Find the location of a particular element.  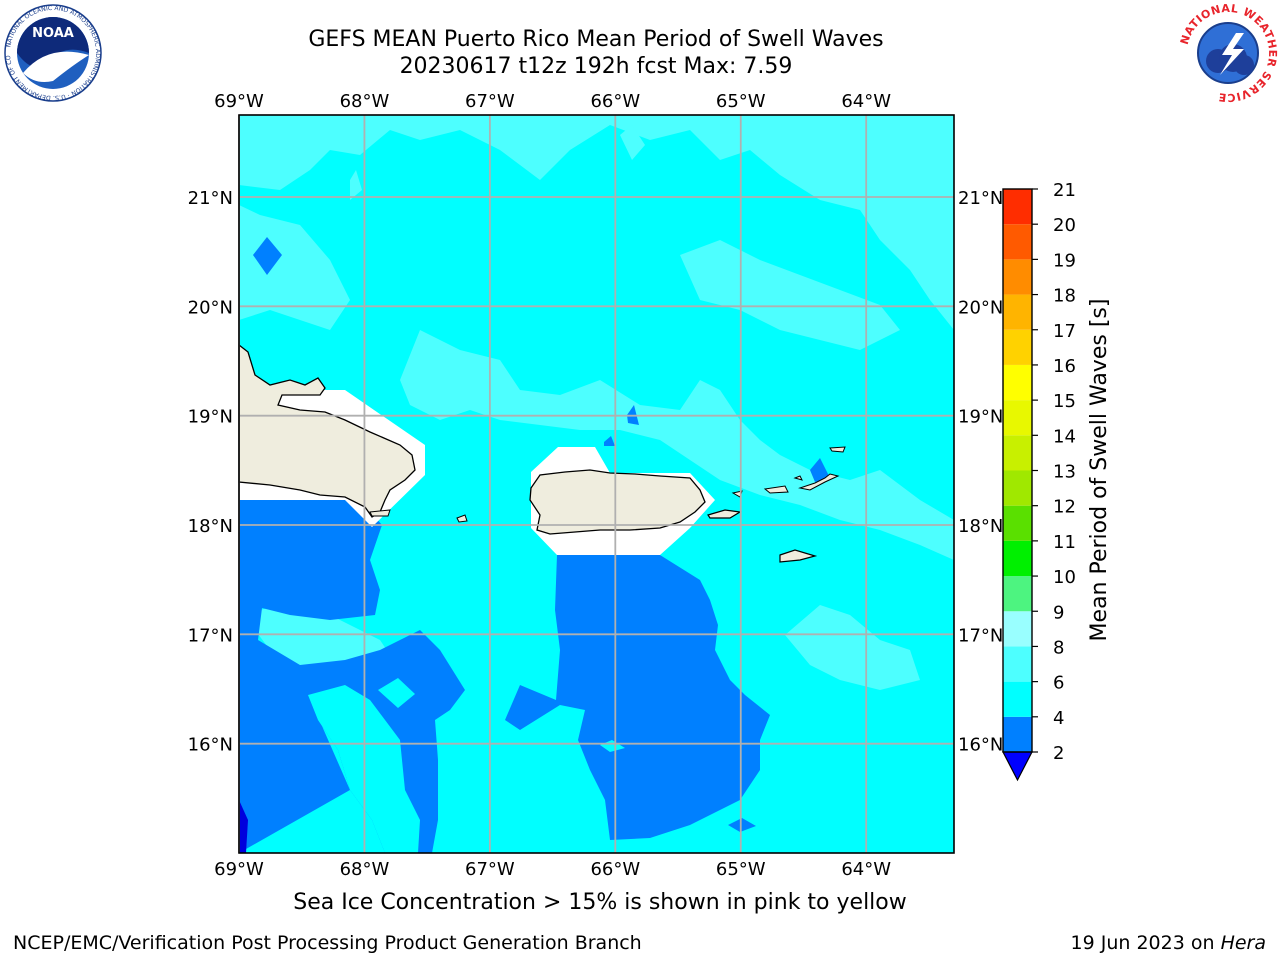

footer-date-text: 19 Jun 2023 on is located at coordinates (1145, 943).